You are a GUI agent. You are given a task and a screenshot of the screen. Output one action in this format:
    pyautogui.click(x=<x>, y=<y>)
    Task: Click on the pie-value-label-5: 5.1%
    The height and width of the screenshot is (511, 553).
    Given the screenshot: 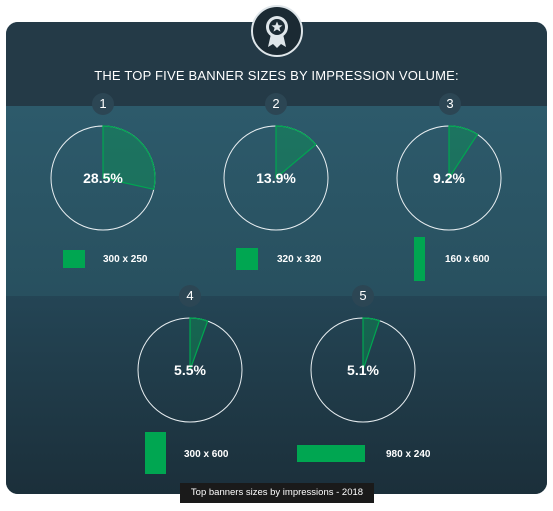 What is the action you would take?
    pyautogui.click(x=363, y=370)
    